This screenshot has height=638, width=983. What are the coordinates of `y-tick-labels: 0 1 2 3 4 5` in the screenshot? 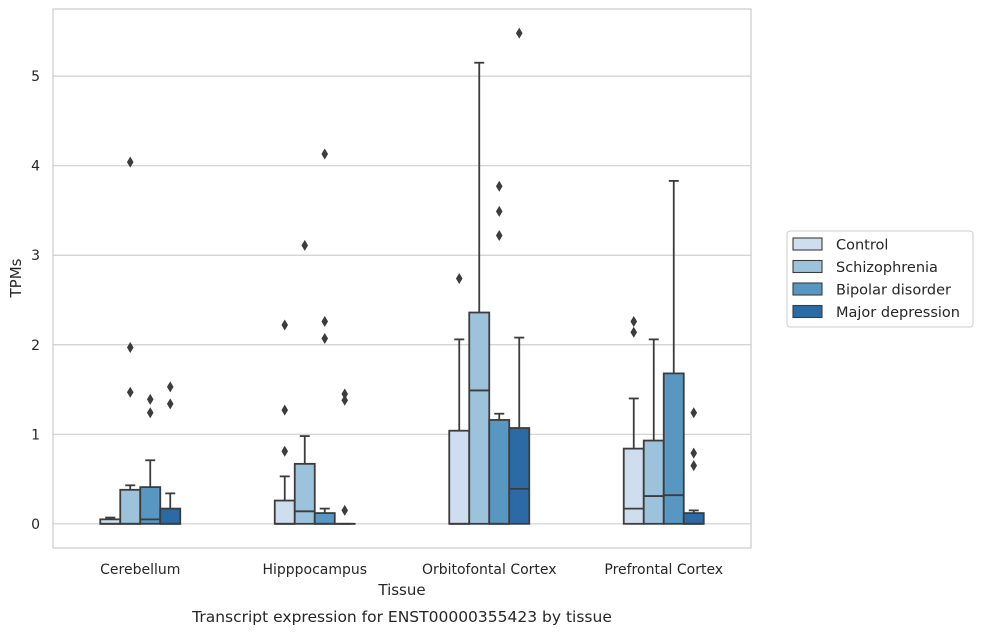 It's located at (35, 301).